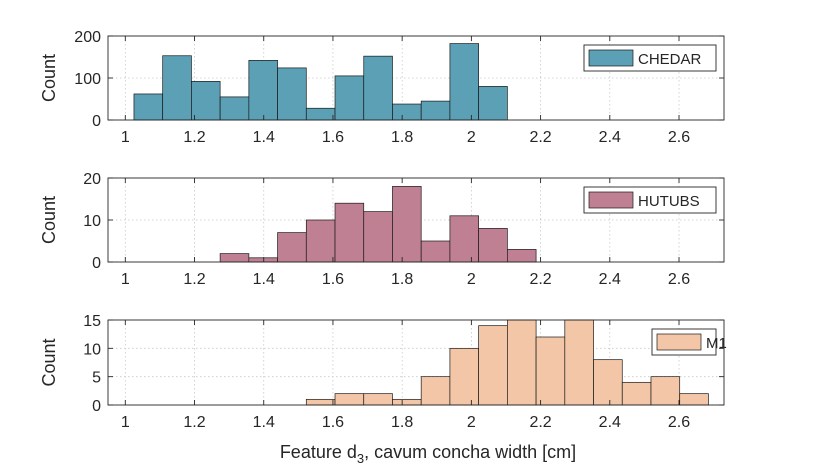 Image resolution: width=830 pixels, height=475 pixels. I want to click on y-tick-label: 5, so click(96, 378).